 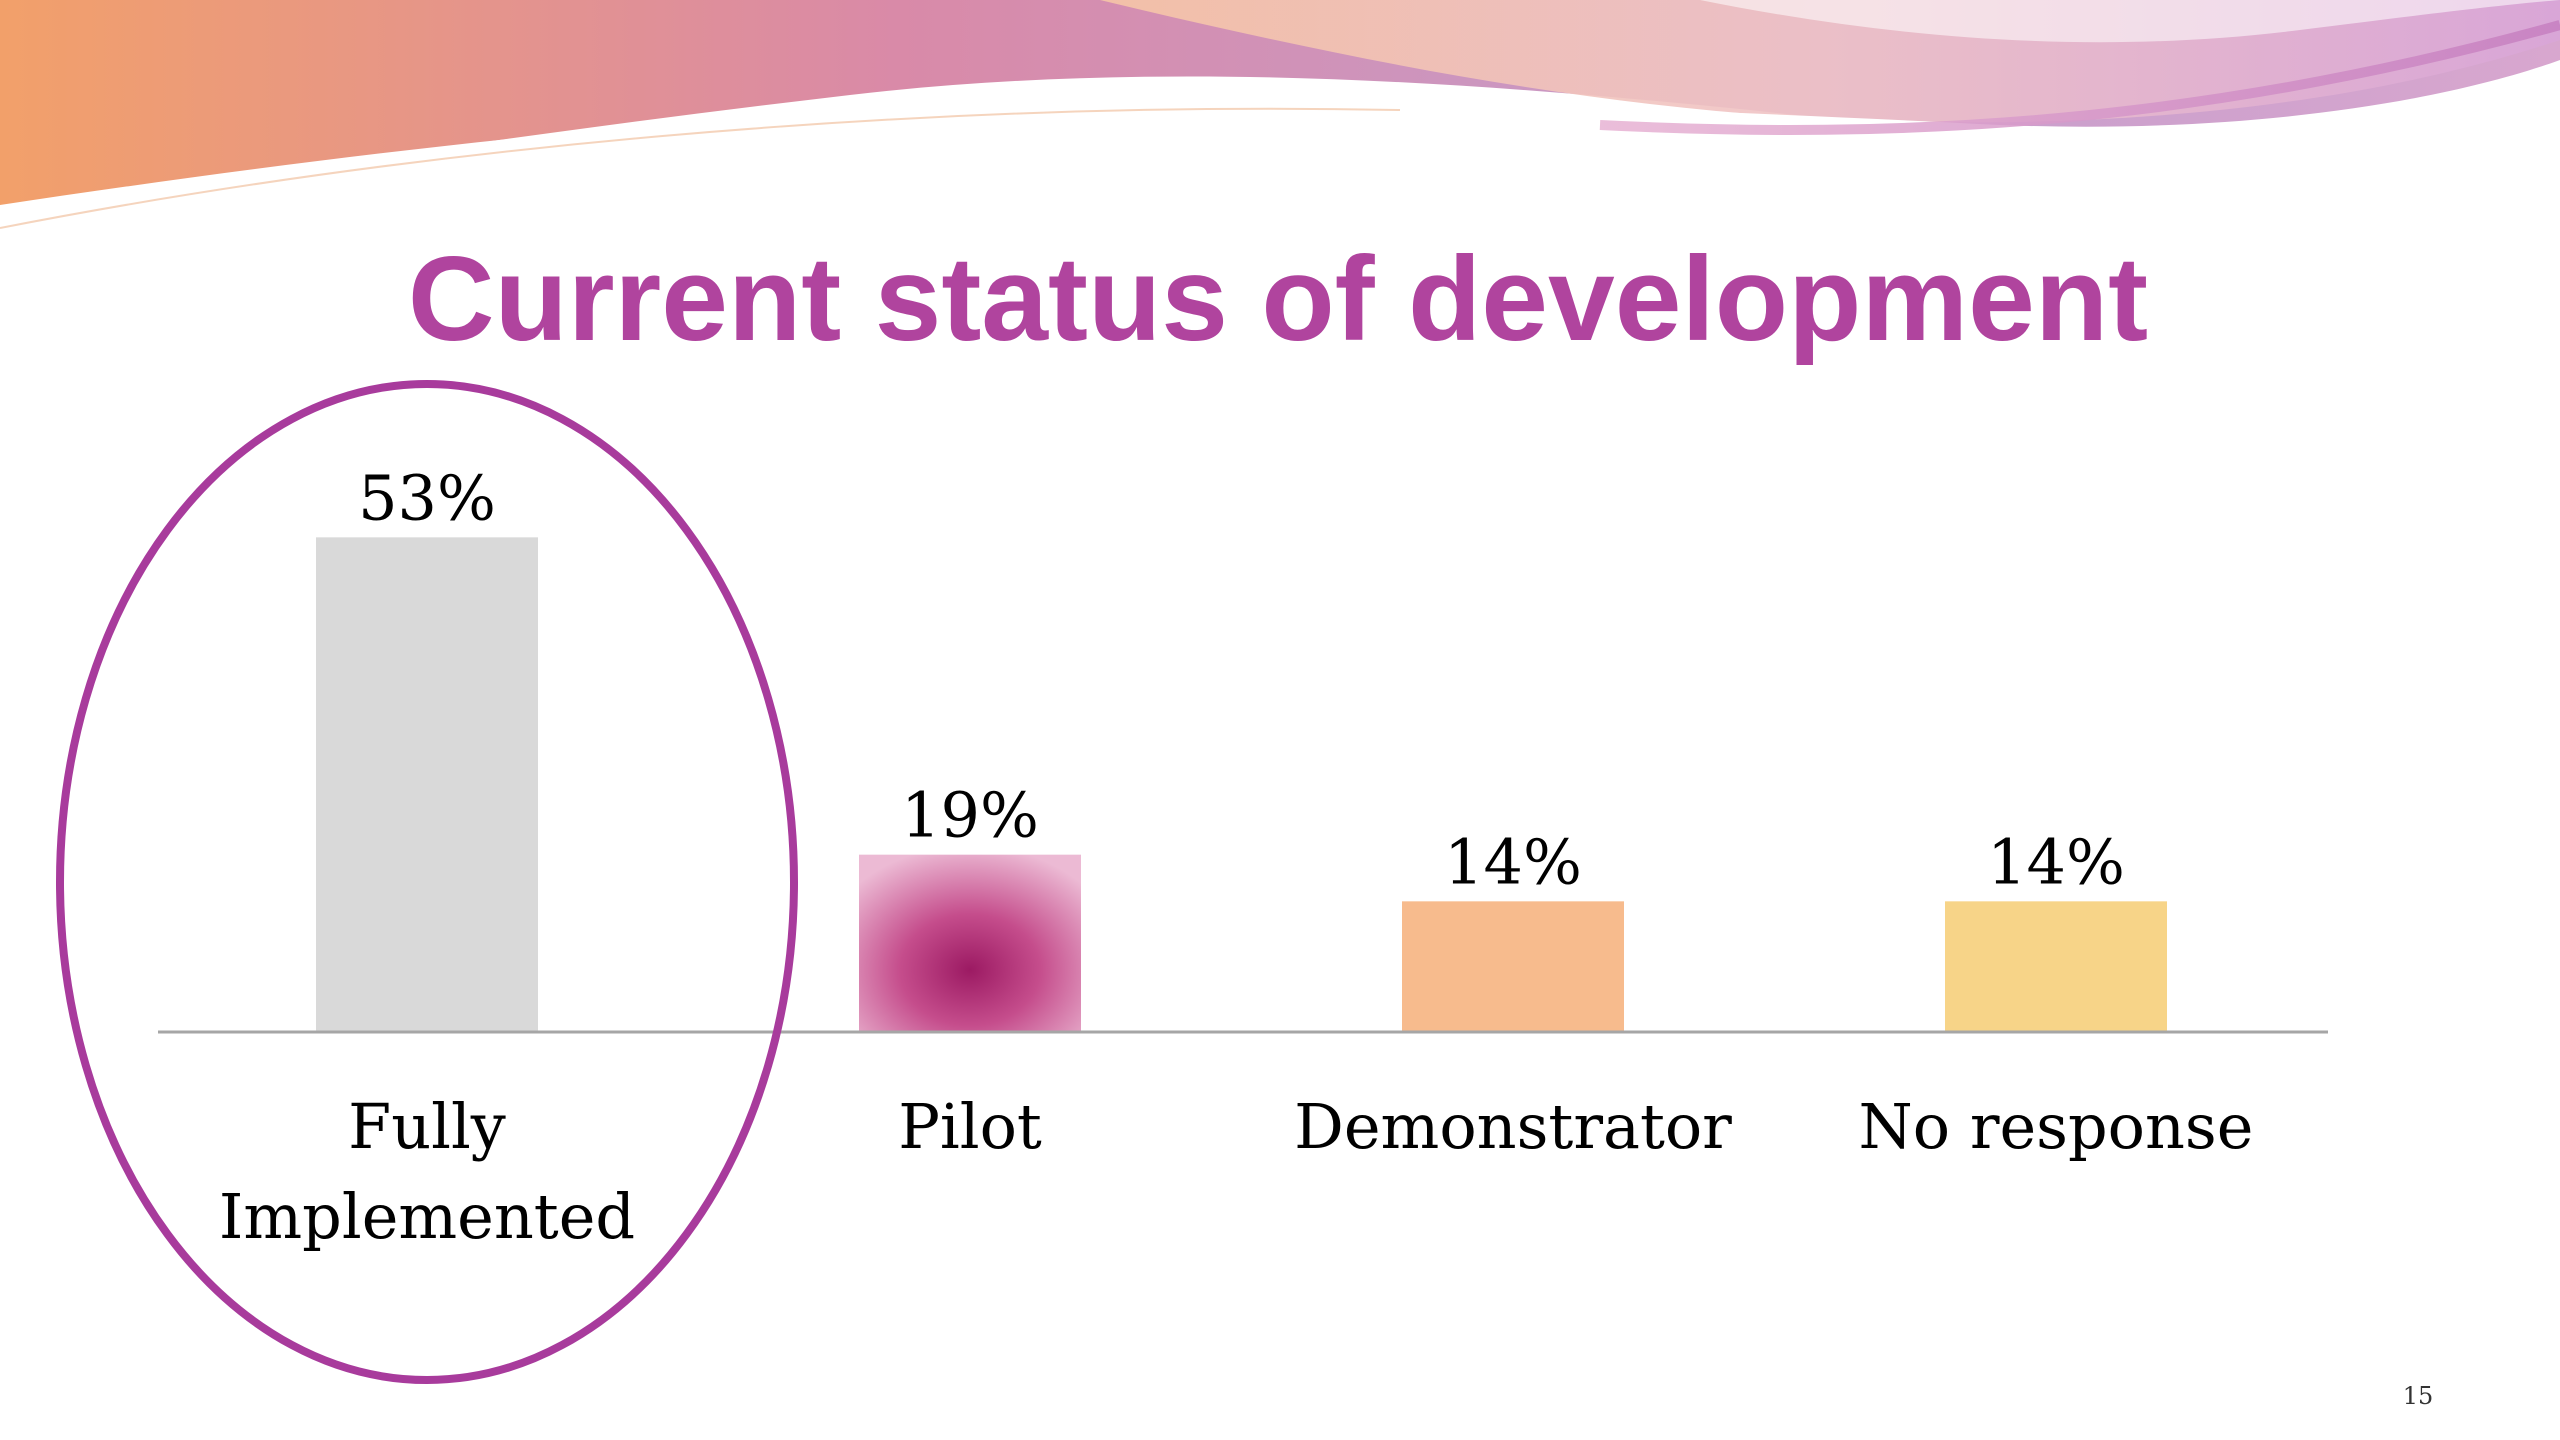 I want to click on bar-fully-implemented, so click(x=427, y=784).